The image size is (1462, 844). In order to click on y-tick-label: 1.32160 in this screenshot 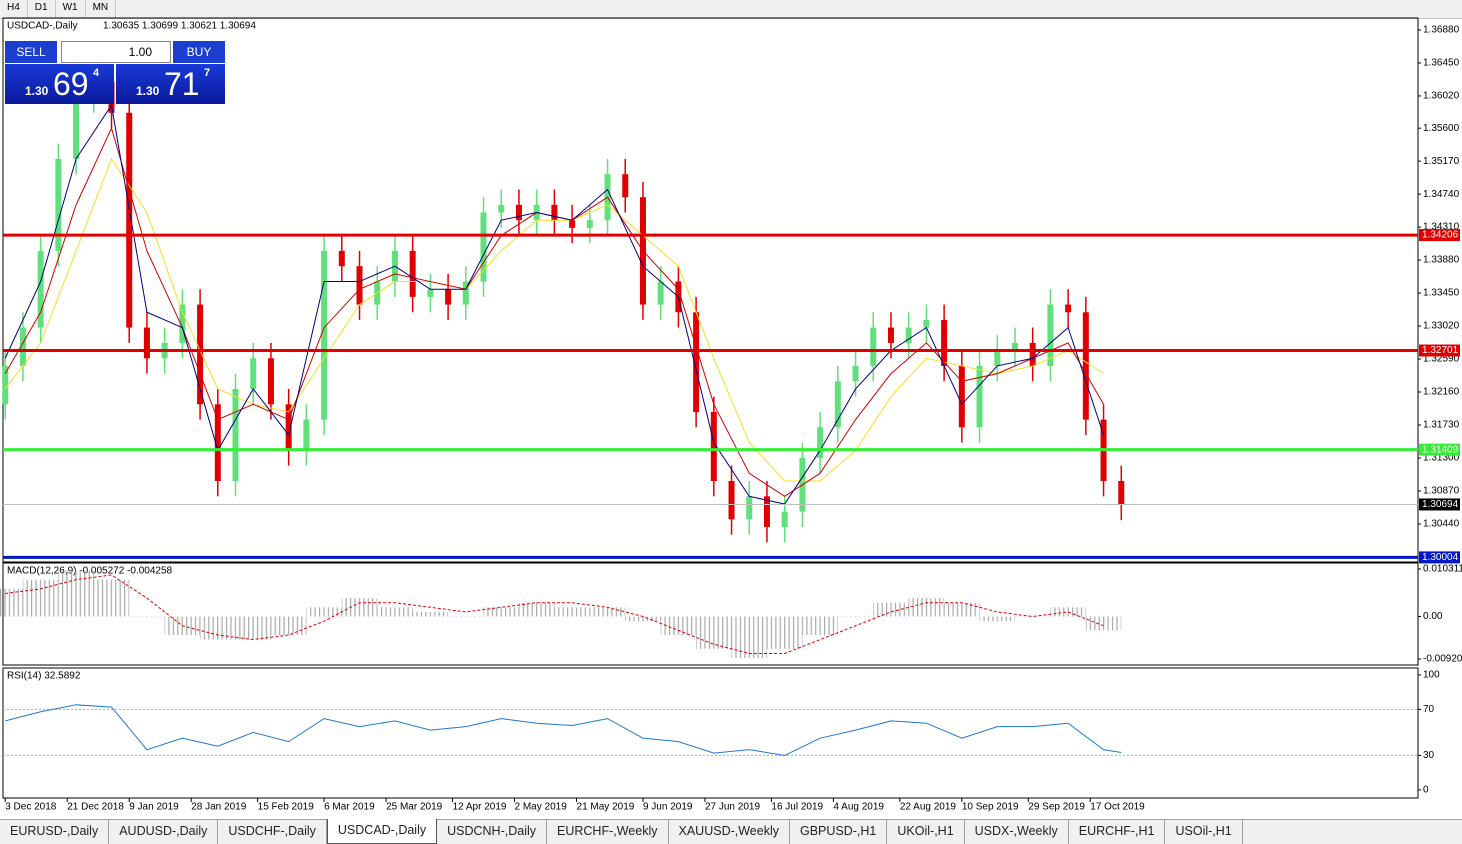, I will do `click(1441, 392)`.